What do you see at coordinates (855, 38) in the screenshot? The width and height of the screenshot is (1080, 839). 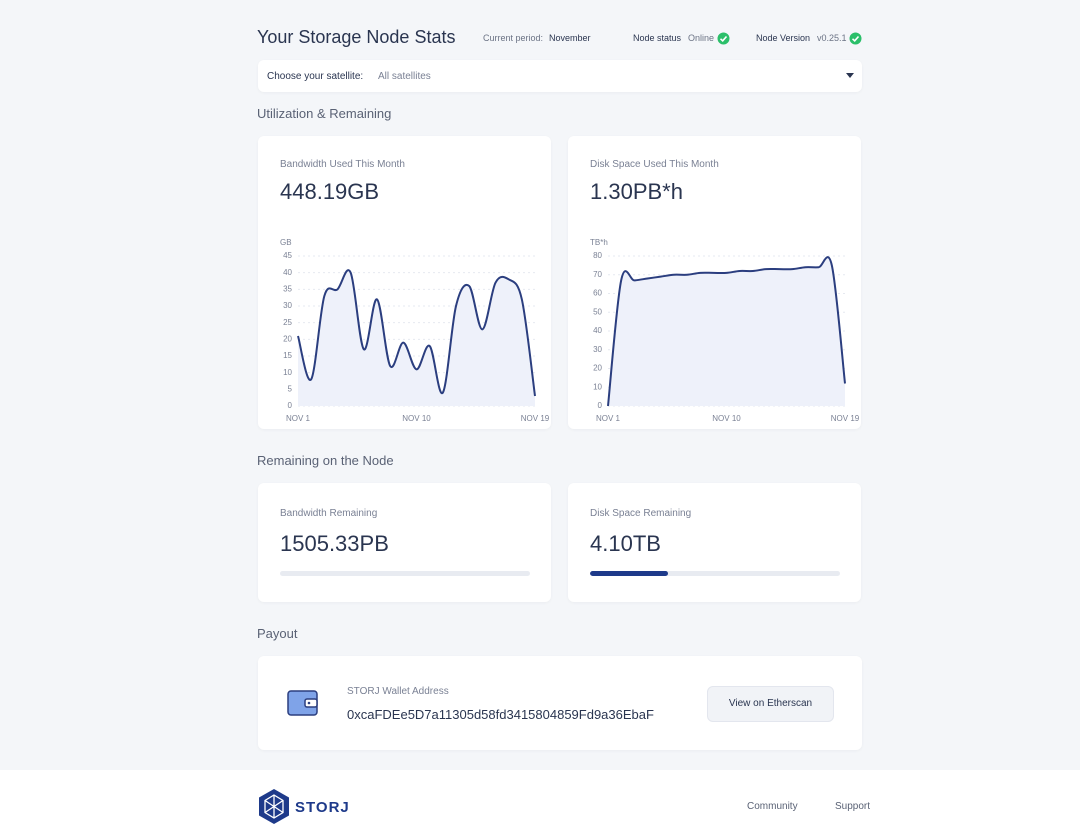 I see `version-icon` at bounding box center [855, 38].